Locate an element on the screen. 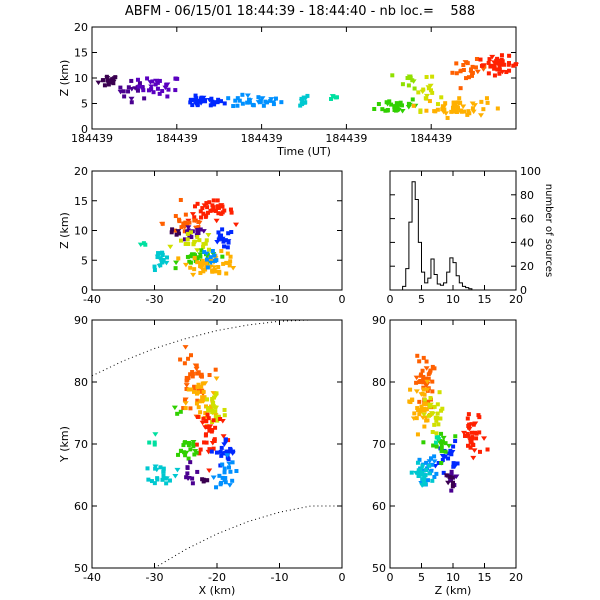 This screenshot has height=600, width=600. z_histogram-x-tick-label: 5 is located at coordinates (421, 299).